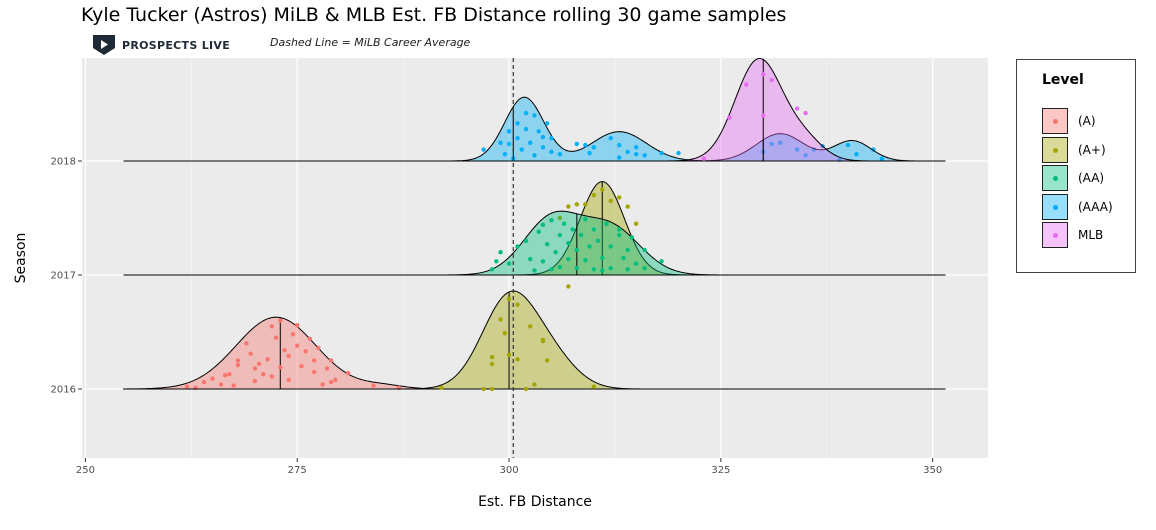 The image size is (1156, 530). I want to click on legend-item: (A+), so click(1074, 150).